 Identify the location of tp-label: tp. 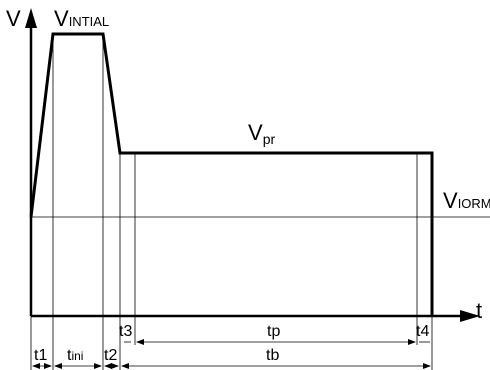
(273, 331).